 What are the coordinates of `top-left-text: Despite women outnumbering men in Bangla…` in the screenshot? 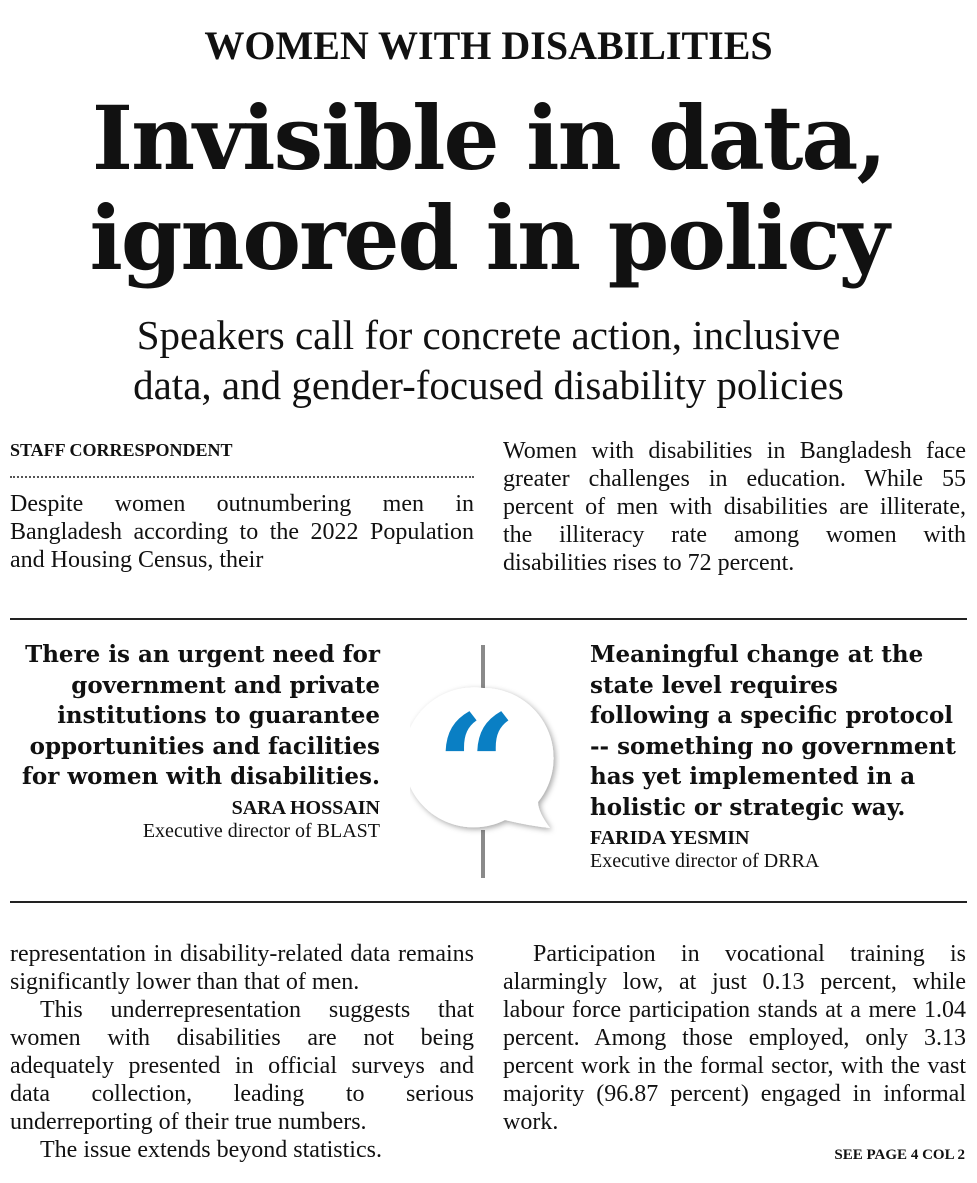 It's located at (242, 532).